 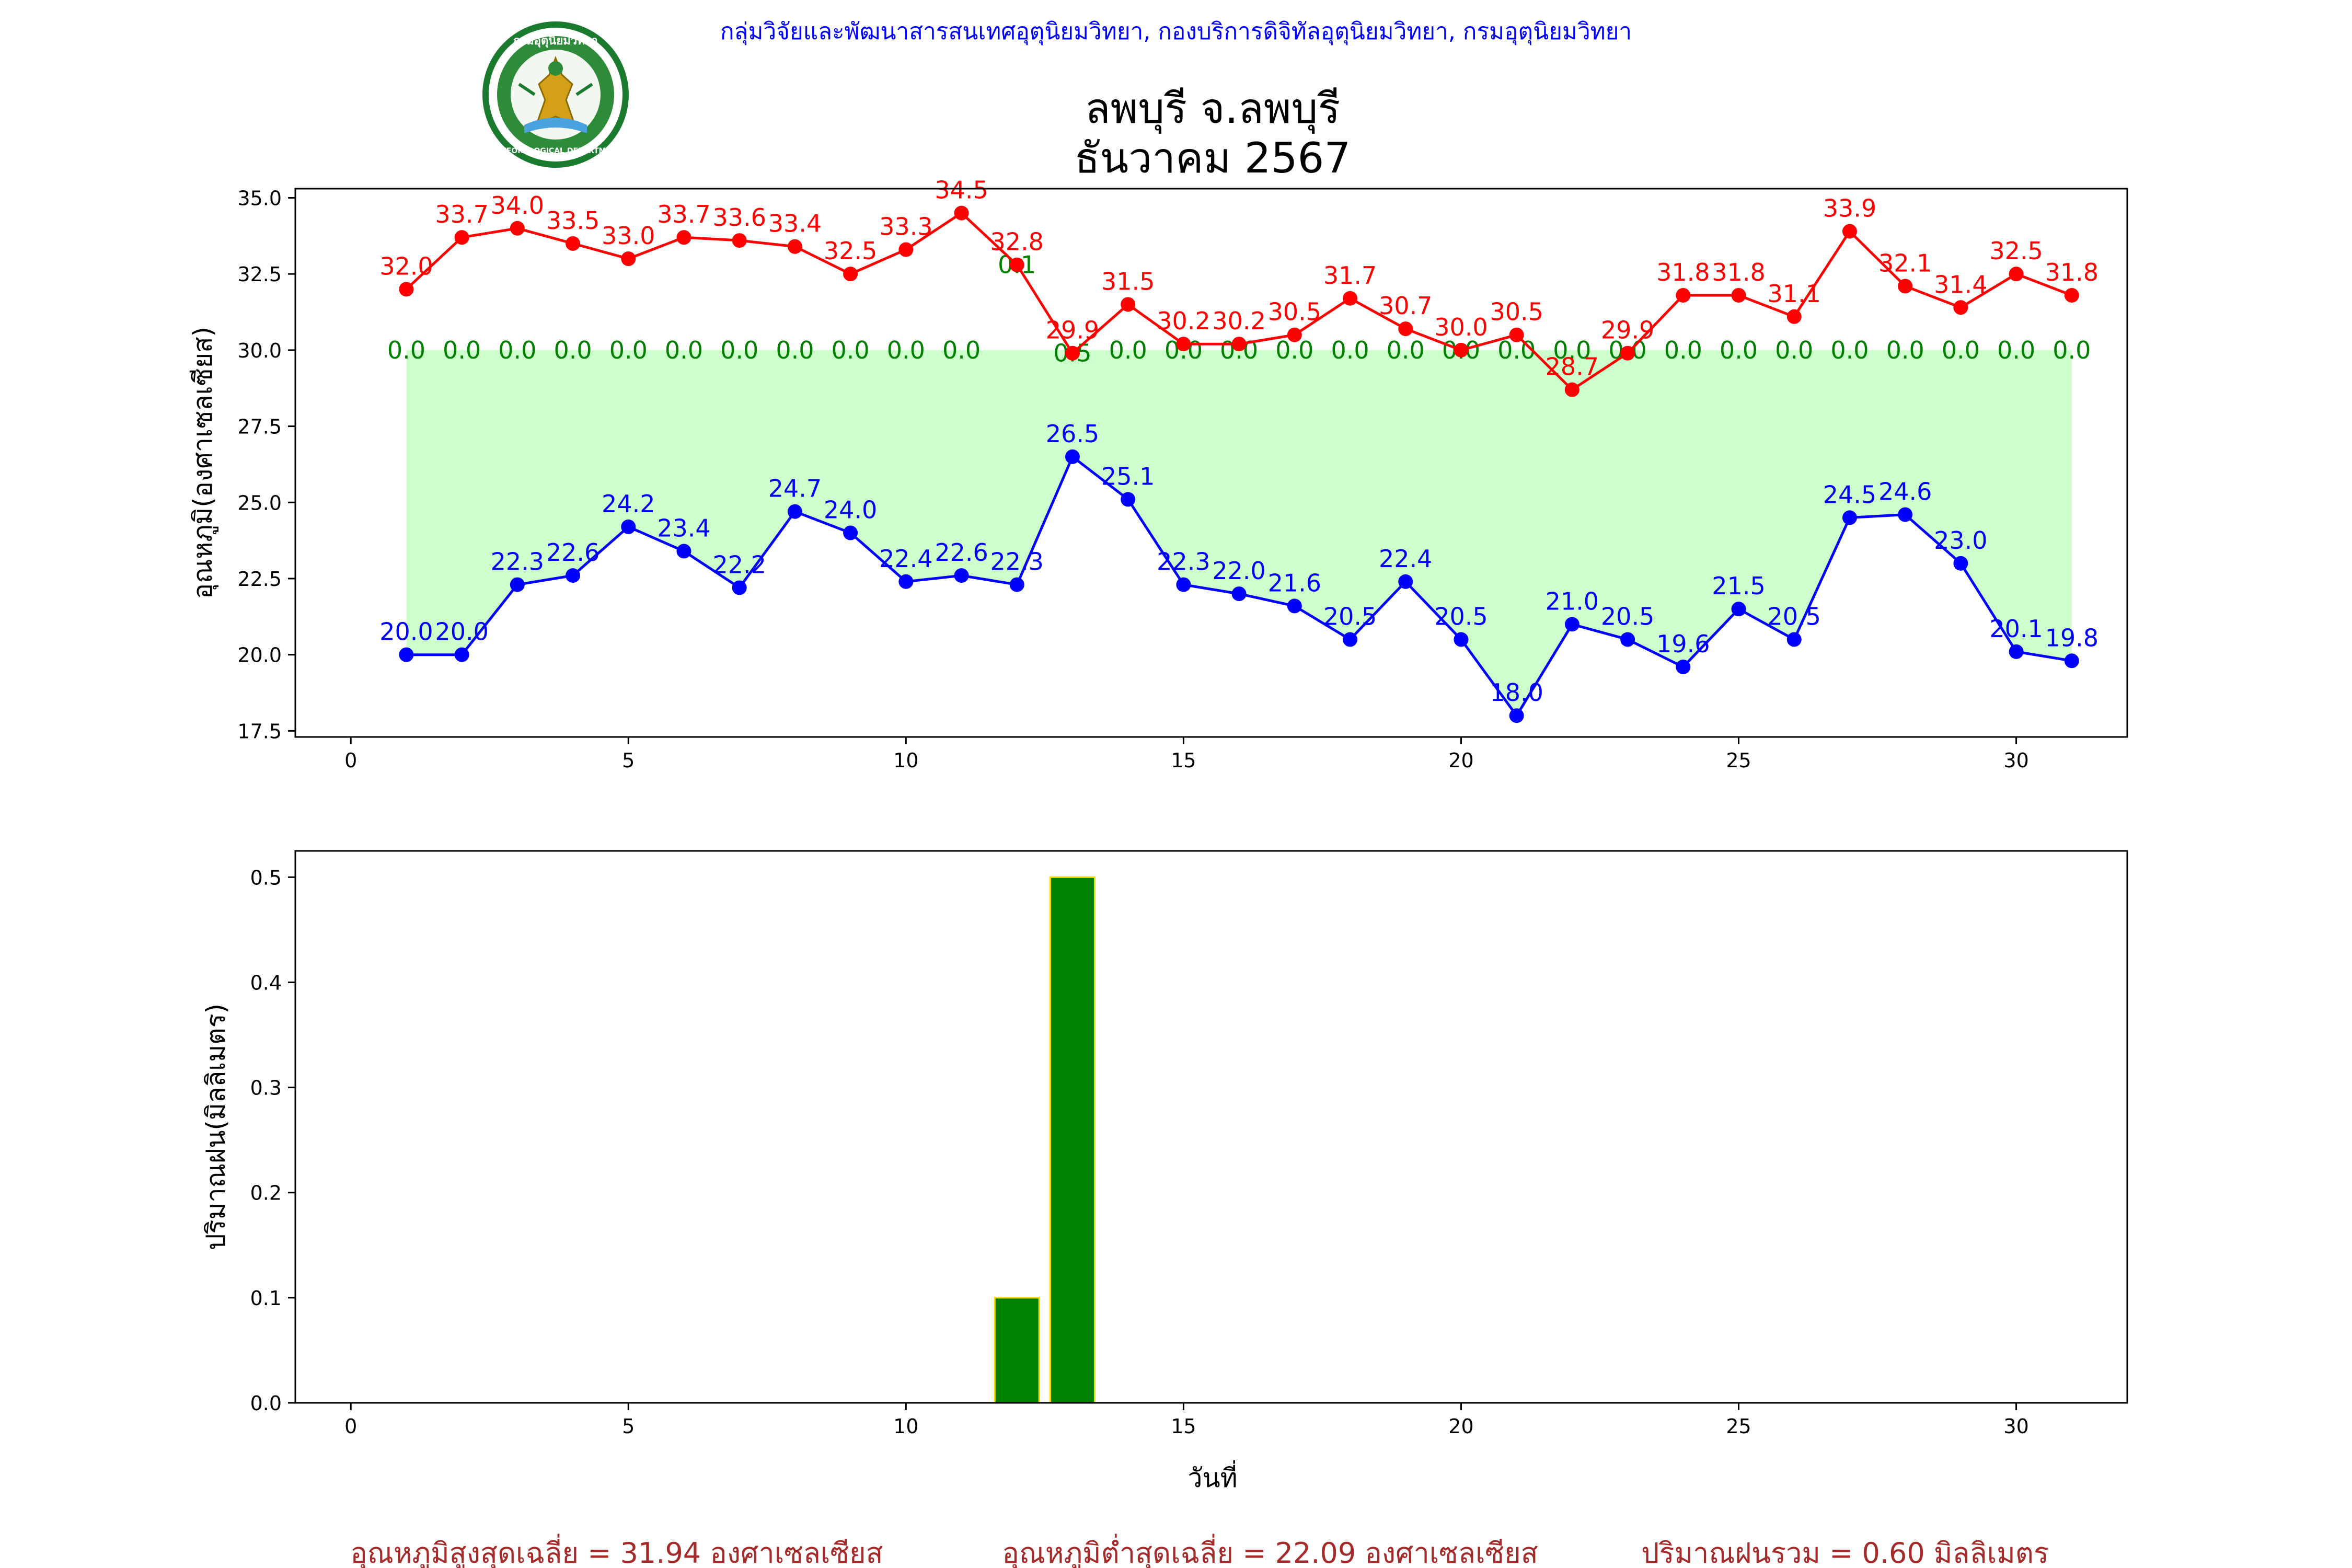 I want to click on y-tick-label: 0.2, so click(x=266, y=1193).